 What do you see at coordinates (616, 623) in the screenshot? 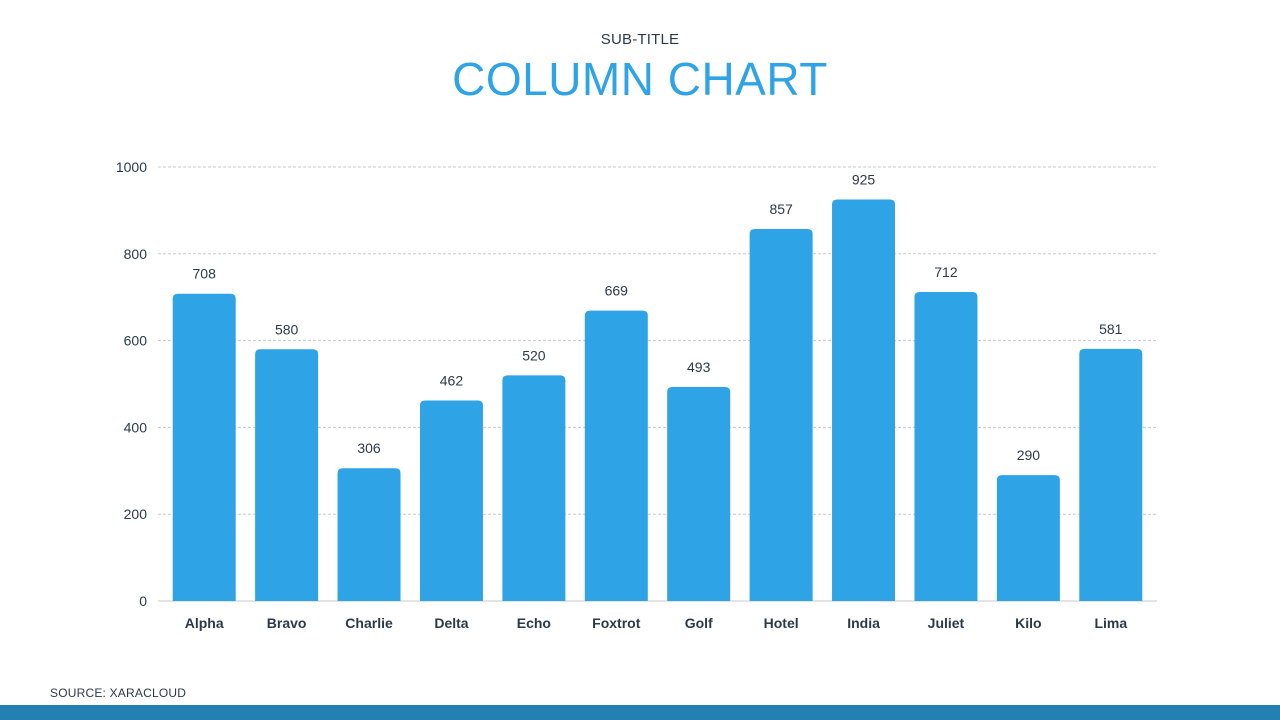
I see `x-tick-label: Foxtrot` at bounding box center [616, 623].